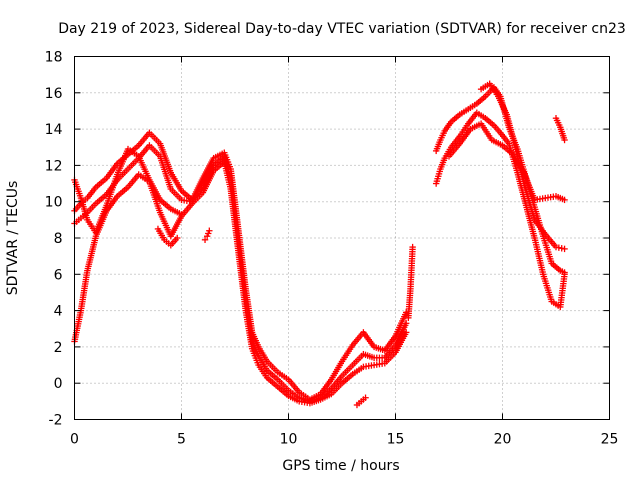  I want to click on x-tick-label: 20, so click(503, 440).